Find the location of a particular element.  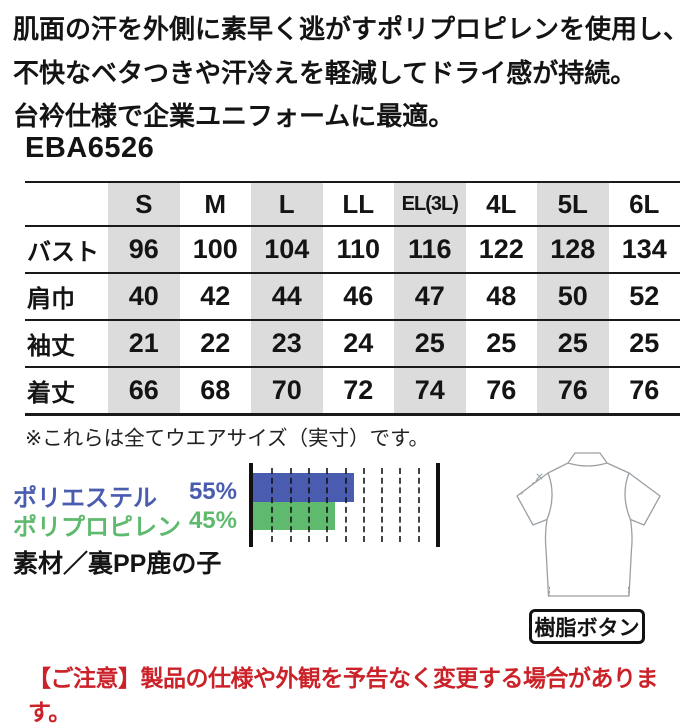

size-column-header: M is located at coordinates (215, 203).